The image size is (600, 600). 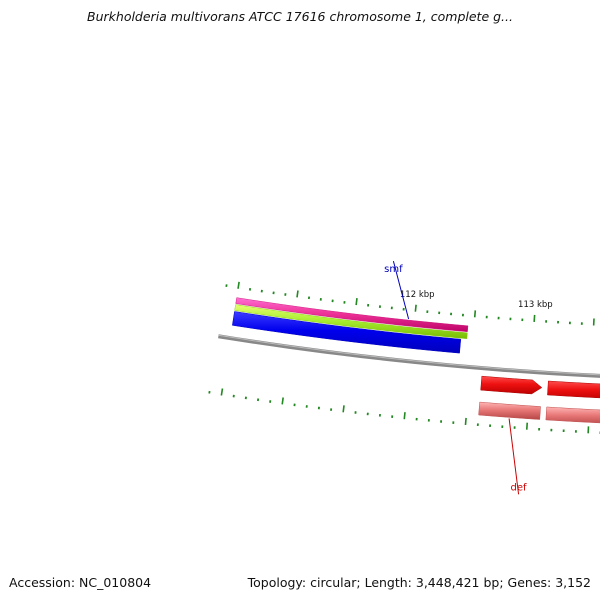 What do you see at coordinates (519, 487) in the screenshot?
I see `gene-label-def: def` at bounding box center [519, 487].